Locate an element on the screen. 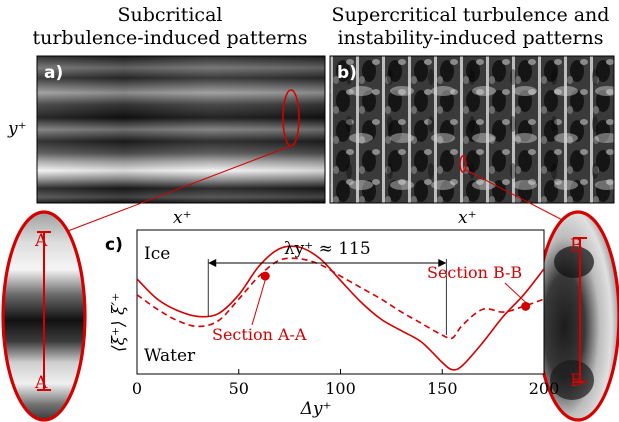  connector-line-b is located at coordinates (520, 198).